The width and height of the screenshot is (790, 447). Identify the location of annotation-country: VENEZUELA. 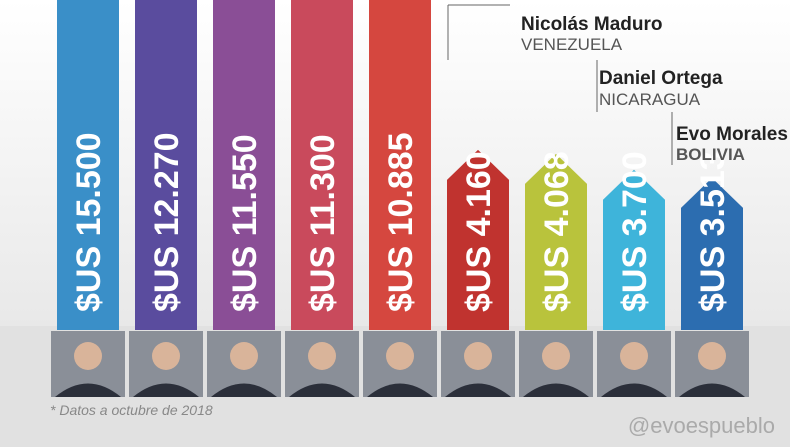
(572, 44).